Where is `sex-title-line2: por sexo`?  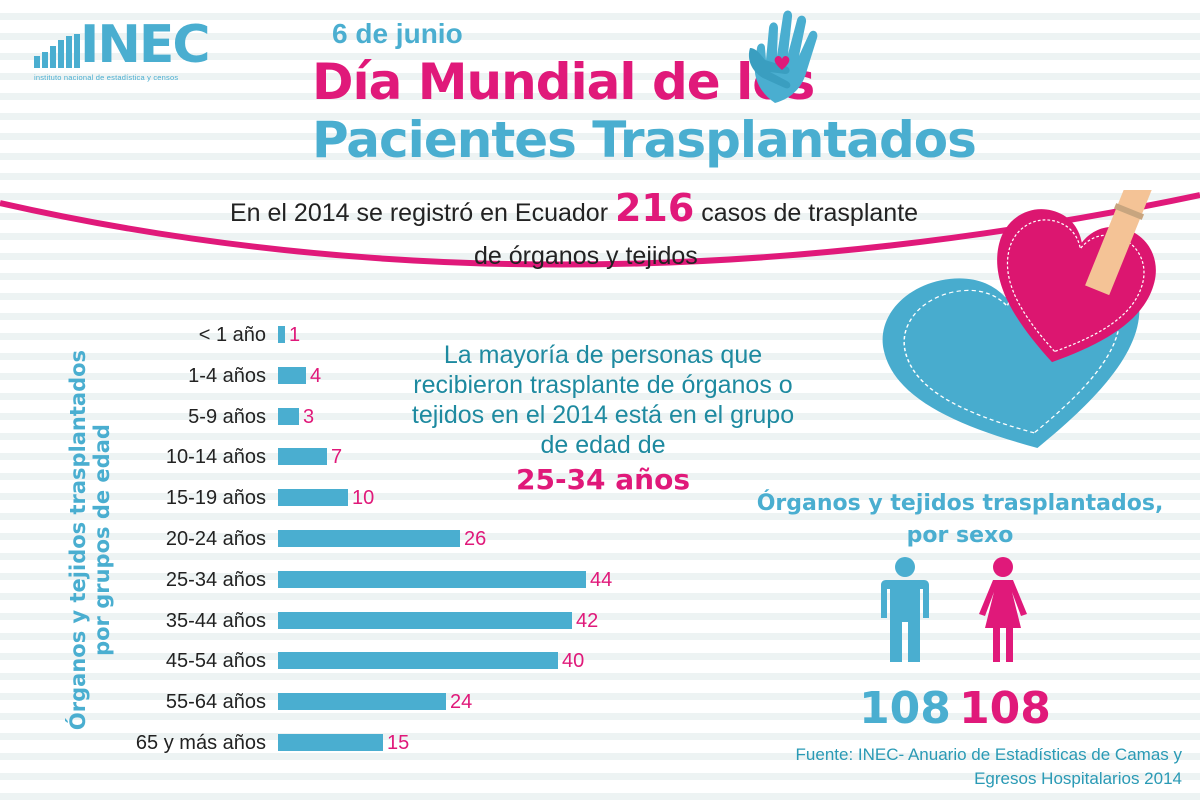
sex-title-line2: por sexo is located at coordinates (960, 535).